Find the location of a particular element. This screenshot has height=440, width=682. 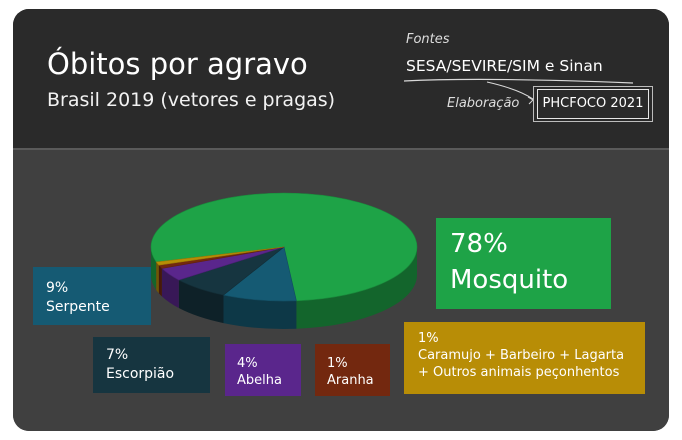

label-outros-pct: 1% is located at coordinates (428, 338).